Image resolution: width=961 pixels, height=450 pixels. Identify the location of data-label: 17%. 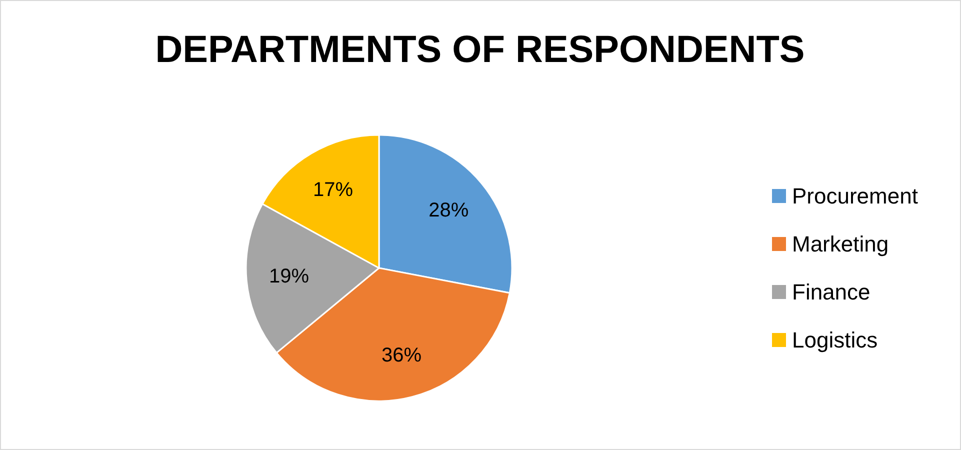
(333, 190).